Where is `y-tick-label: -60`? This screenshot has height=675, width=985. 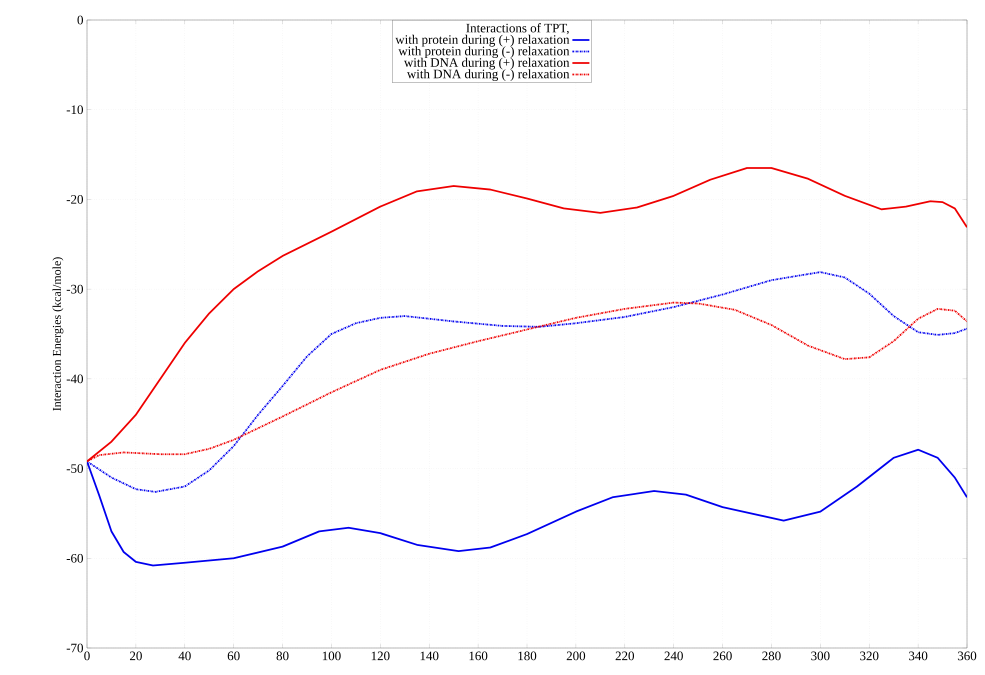 y-tick-label: -60 is located at coordinates (74, 558).